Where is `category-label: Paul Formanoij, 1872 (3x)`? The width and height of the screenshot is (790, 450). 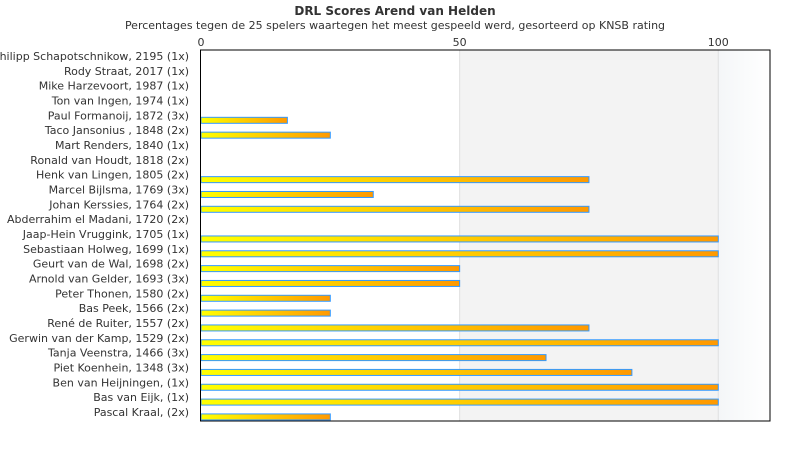
category-label: Paul Formanoij, 1872 (3x) is located at coordinates (118, 115).